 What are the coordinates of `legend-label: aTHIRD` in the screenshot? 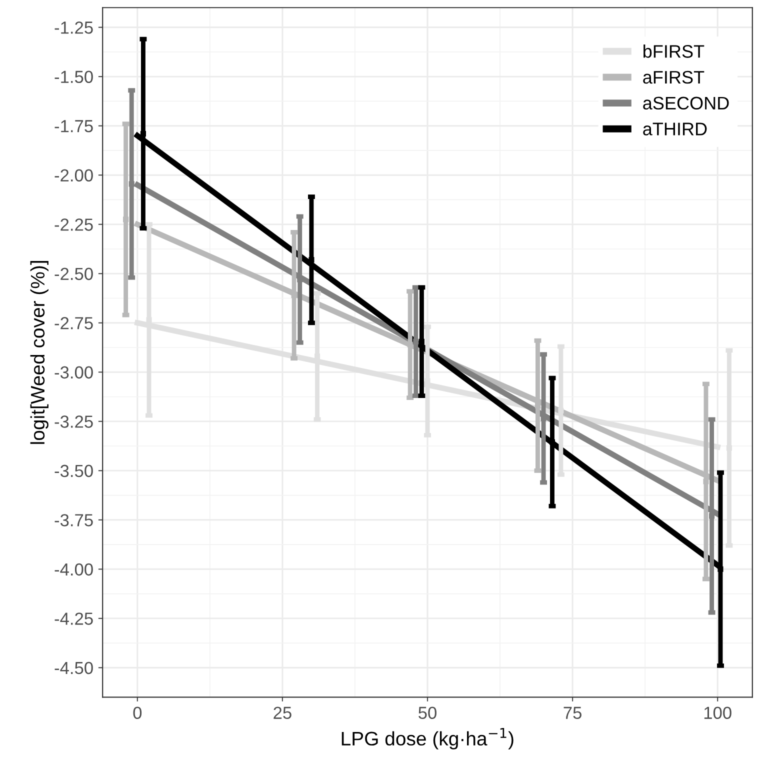 It's located at (675, 129).